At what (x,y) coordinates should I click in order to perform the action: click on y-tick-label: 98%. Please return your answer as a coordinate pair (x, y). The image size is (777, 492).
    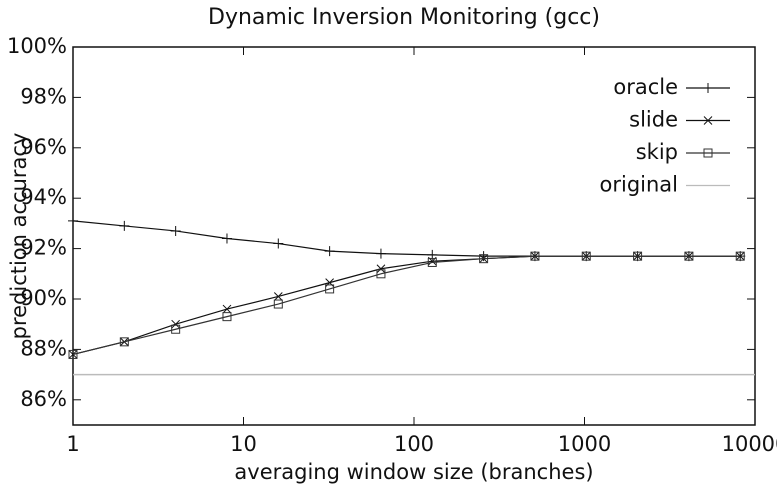
    Looking at the image, I should click on (43, 96).